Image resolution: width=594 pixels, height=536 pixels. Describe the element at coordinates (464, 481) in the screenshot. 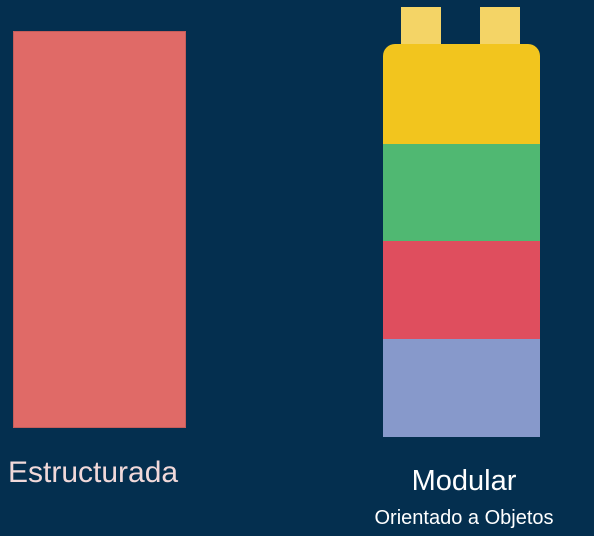

I see `modular-label: Modular` at that location.